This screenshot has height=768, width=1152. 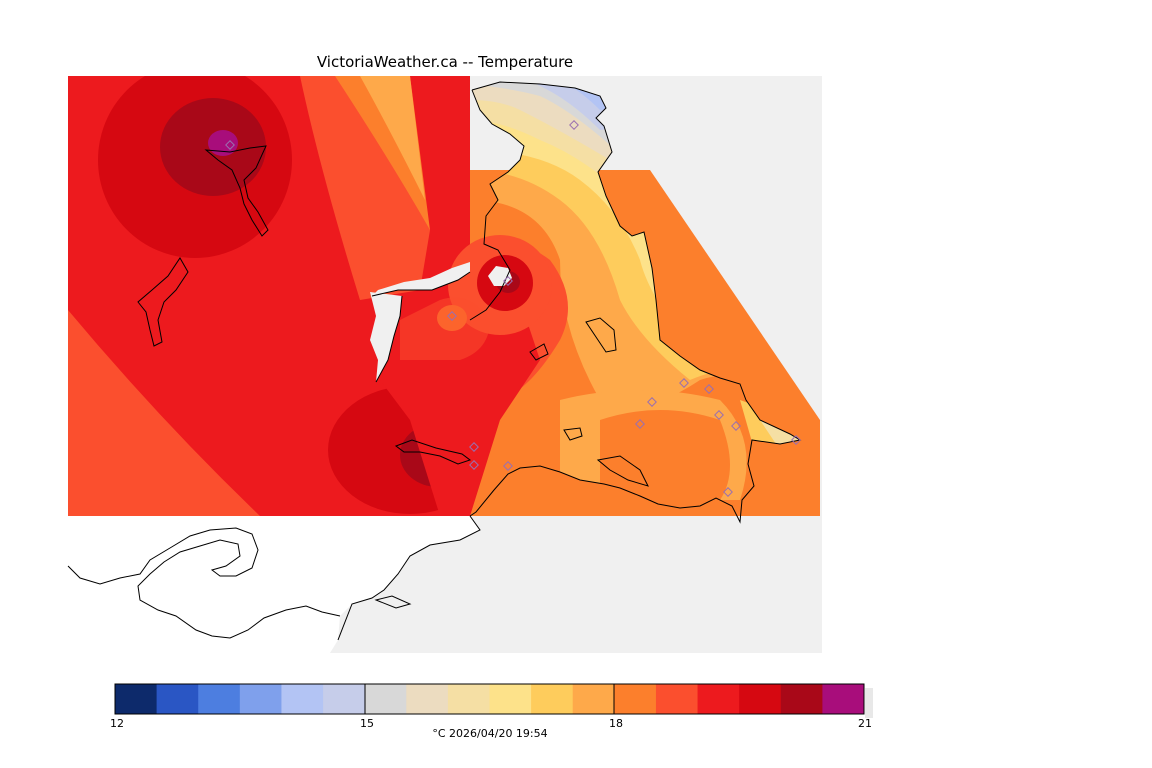 I want to click on tick-label-12: 12, so click(x=117, y=723).